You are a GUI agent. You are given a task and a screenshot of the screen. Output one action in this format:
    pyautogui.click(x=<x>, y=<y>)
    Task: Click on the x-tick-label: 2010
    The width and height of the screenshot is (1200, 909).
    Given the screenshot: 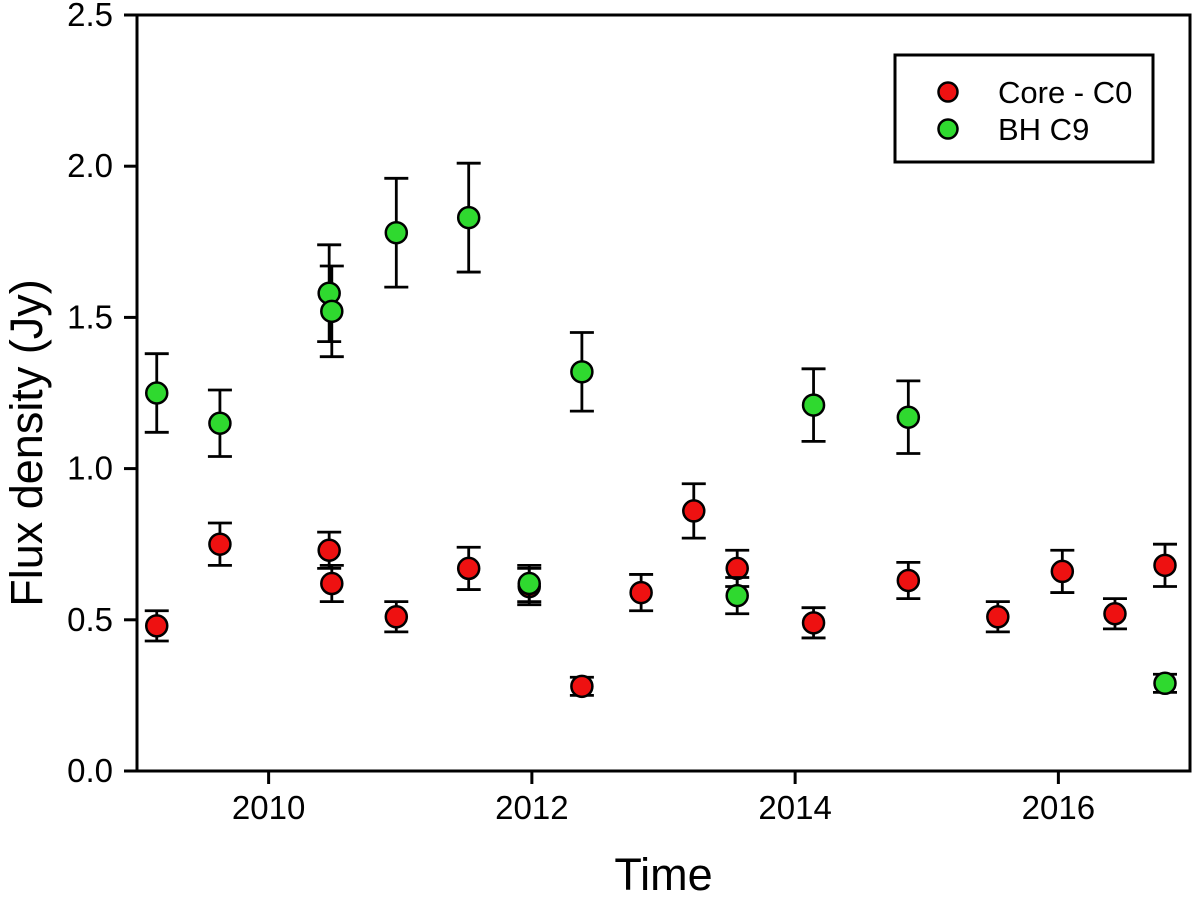 What is the action you would take?
    pyautogui.click(x=268, y=807)
    